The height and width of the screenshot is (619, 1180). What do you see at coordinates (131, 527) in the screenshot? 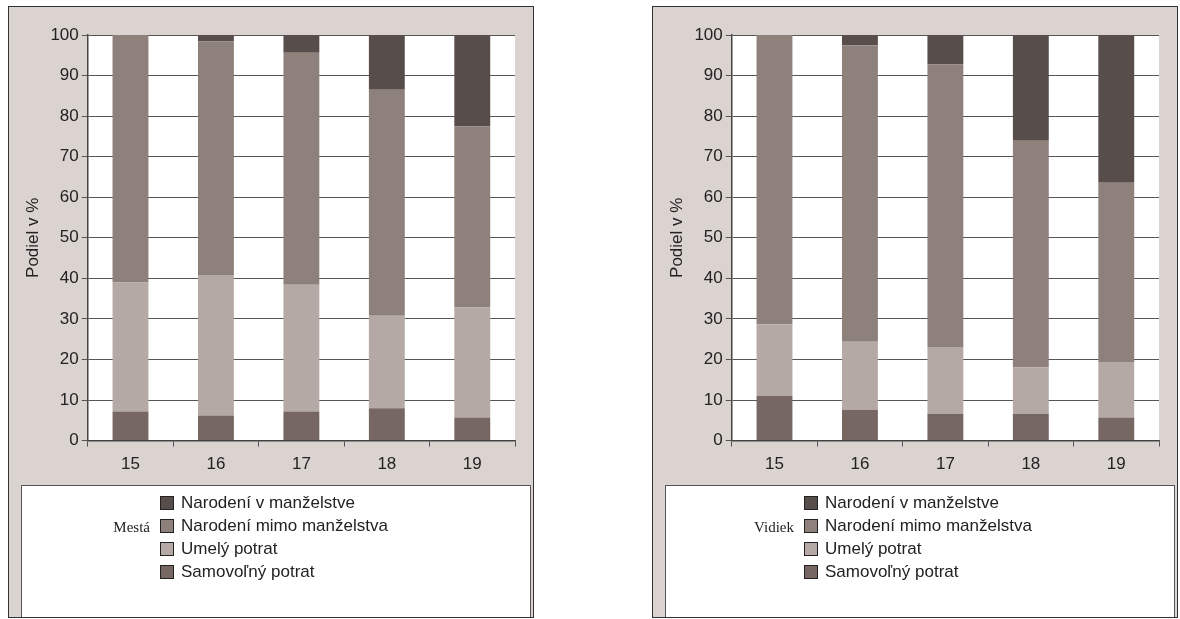
I see `legend-title: Mestá` at bounding box center [131, 527].